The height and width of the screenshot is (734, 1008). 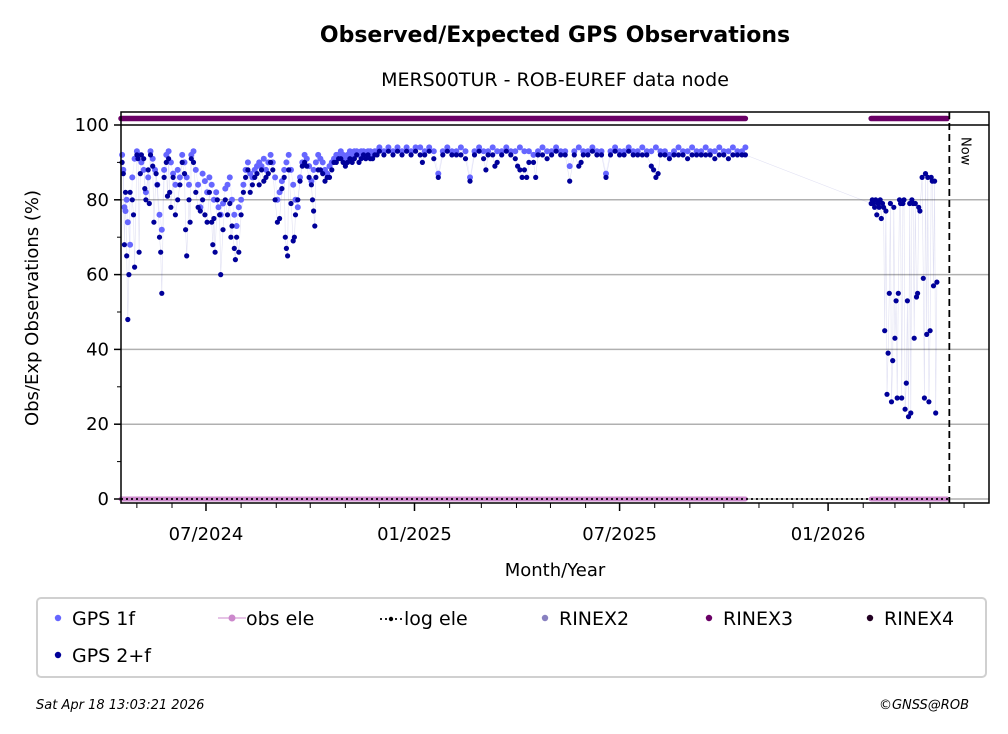 I want to click on legend-item-log-ele: log ele, so click(x=424, y=619).